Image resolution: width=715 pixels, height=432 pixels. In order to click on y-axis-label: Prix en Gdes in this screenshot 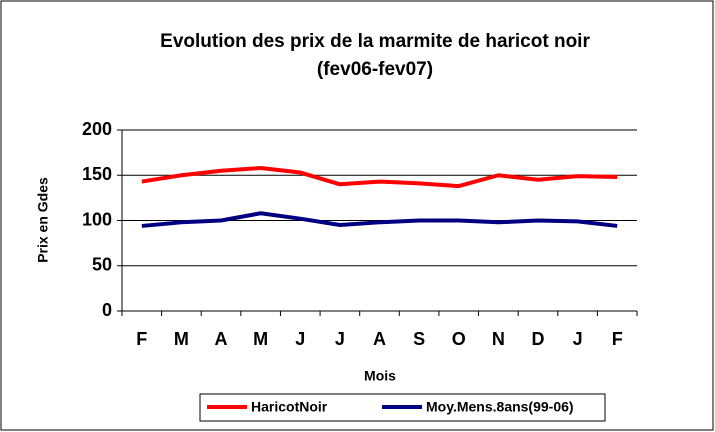, I will do `click(43, 220)`.